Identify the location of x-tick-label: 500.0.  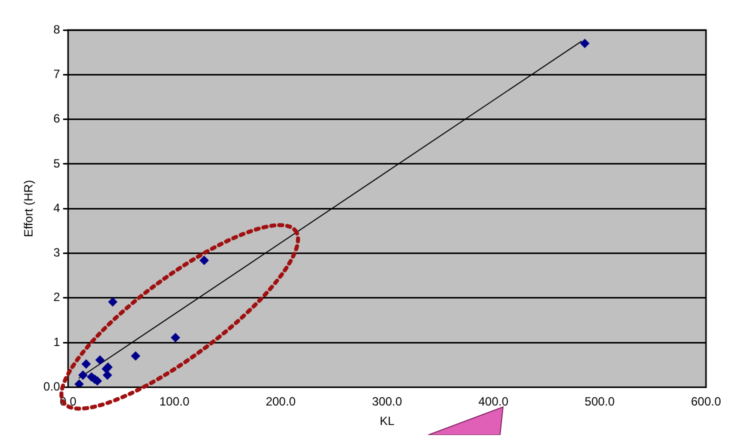
(600, 401).